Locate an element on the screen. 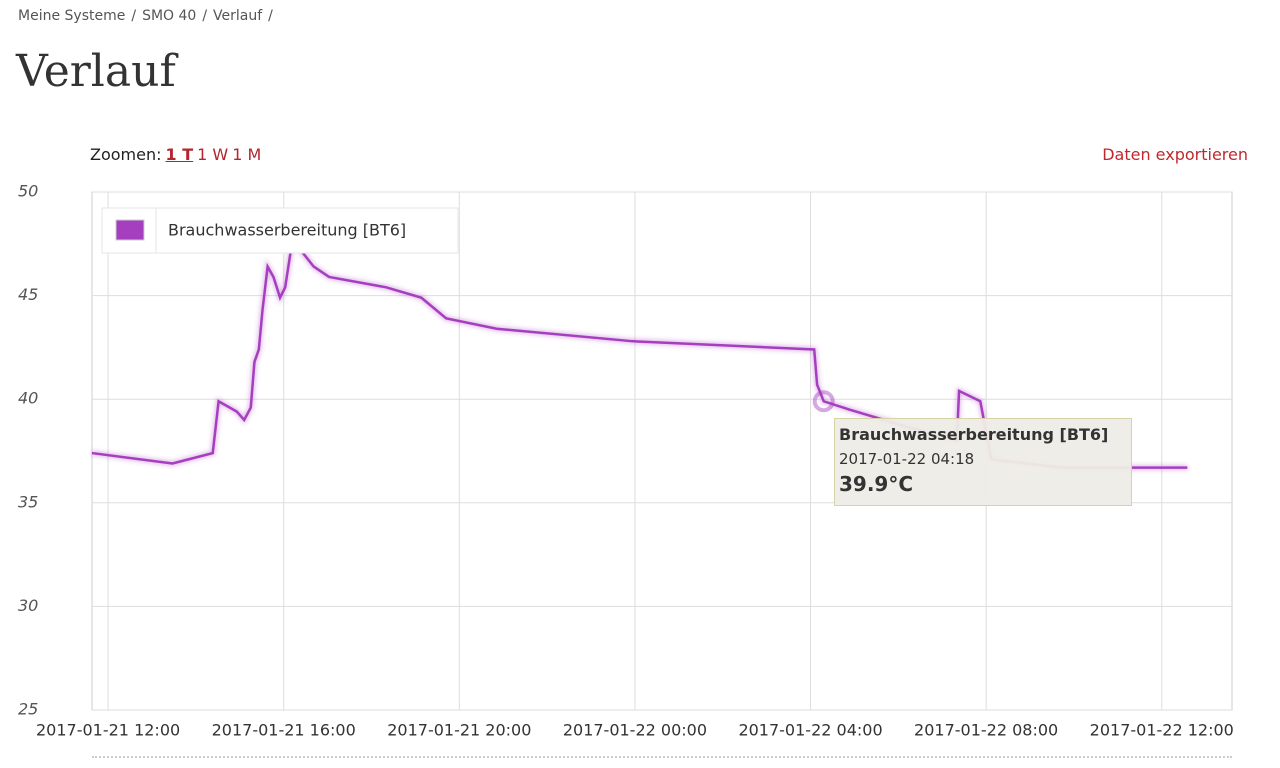 The height and width of the screenshot is (768, 1280). divider is located at coordinates (662, 757).